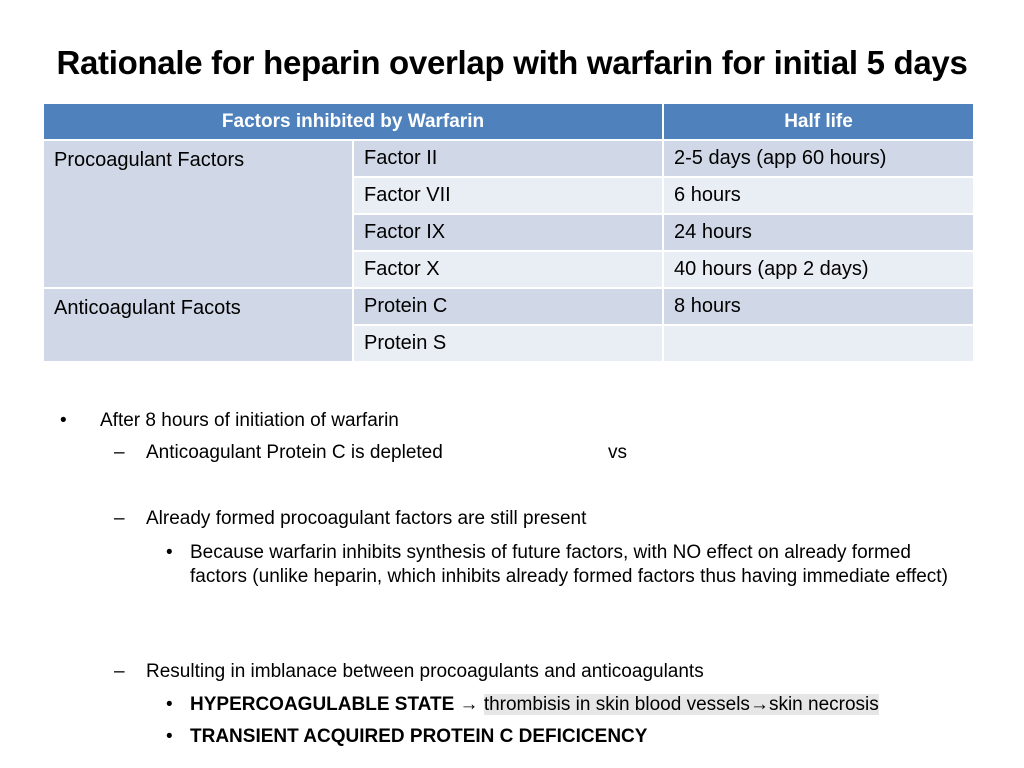 Image resolution: width=1024 pixels, height=768 pixels. What do you see at coordinates (819, 158) in the screenshot?
I see `half-life-cell: 2-5 days (app 60 hours)` at bounding box center [819, 158].